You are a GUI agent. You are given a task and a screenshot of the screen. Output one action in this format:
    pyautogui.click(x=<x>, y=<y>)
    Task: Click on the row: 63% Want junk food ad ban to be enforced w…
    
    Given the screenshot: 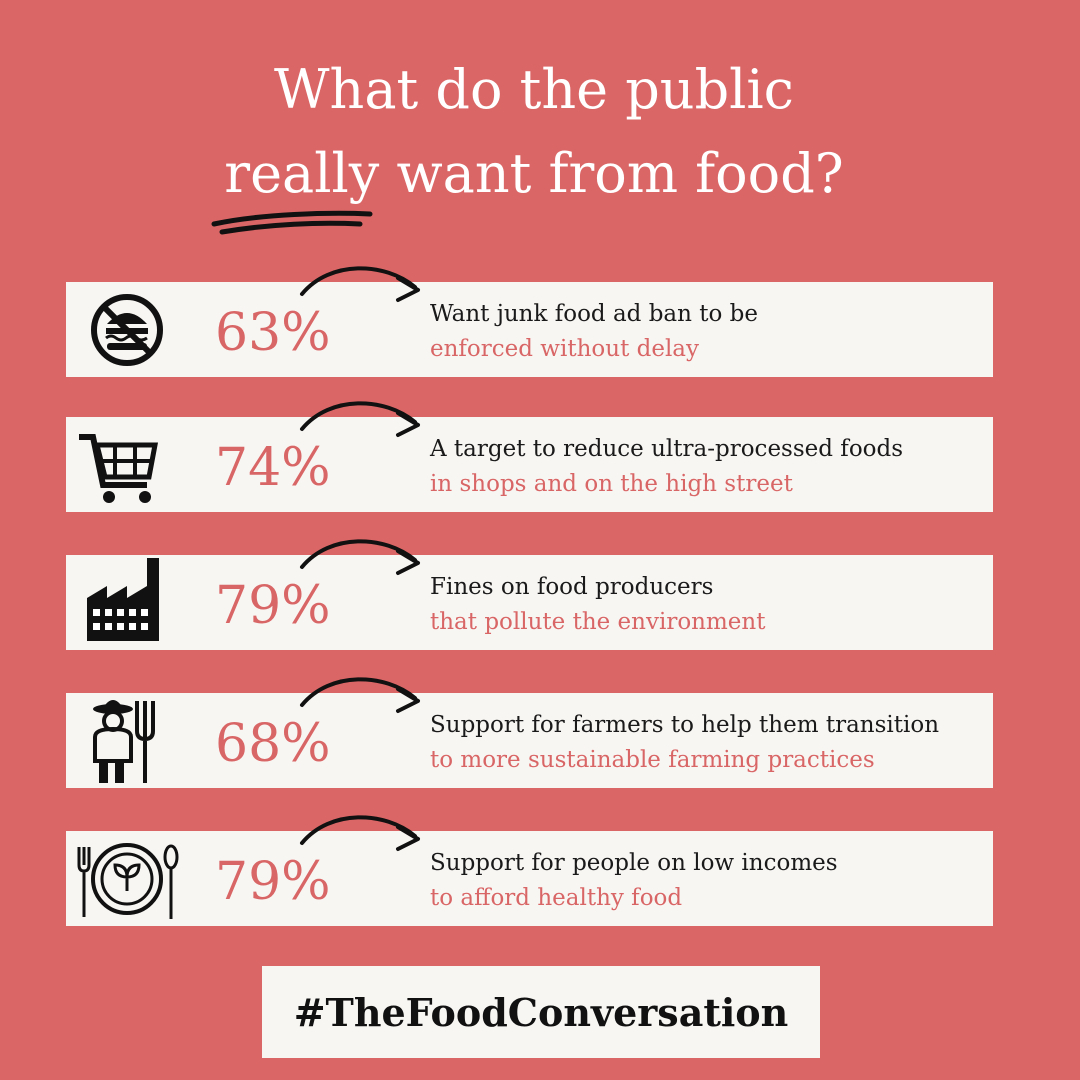 What is the action you would take?
    pyautogui.click(x=529, y=321)
    